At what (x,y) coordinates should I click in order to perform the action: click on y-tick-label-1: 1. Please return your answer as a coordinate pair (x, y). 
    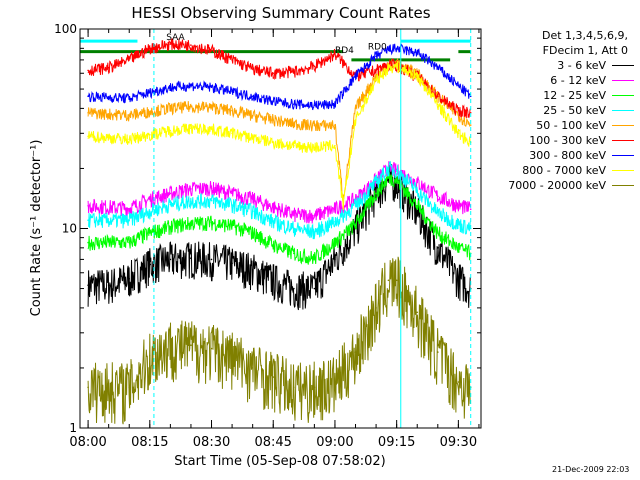
    Looking at the image, I should click on (73, 428).